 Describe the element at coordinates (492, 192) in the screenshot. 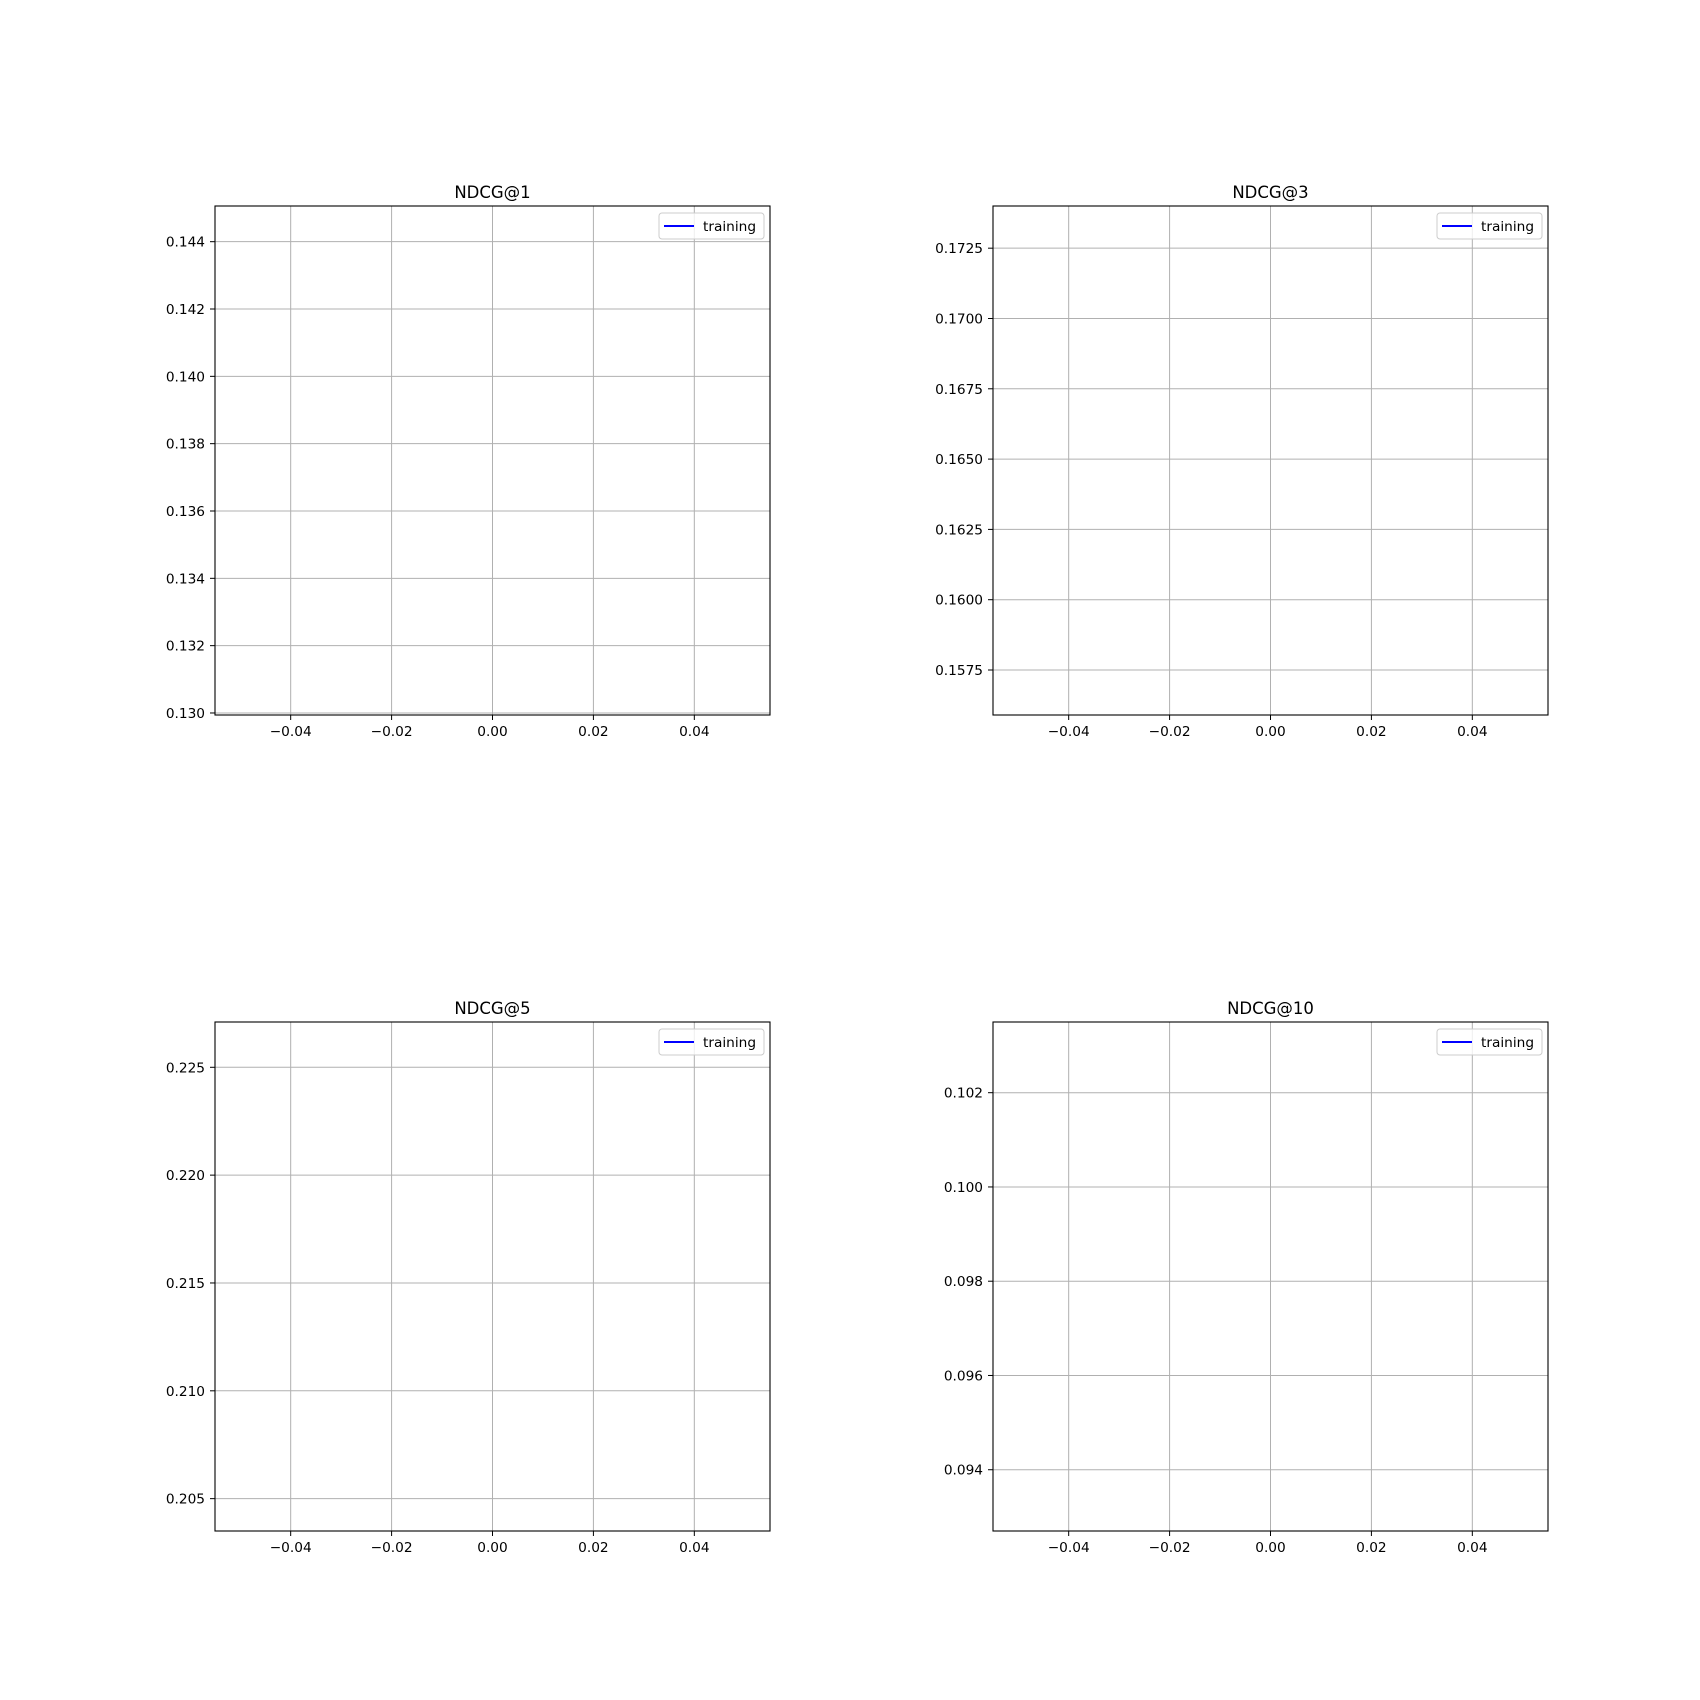

I see `chart-title: NDCG@1` at that location.